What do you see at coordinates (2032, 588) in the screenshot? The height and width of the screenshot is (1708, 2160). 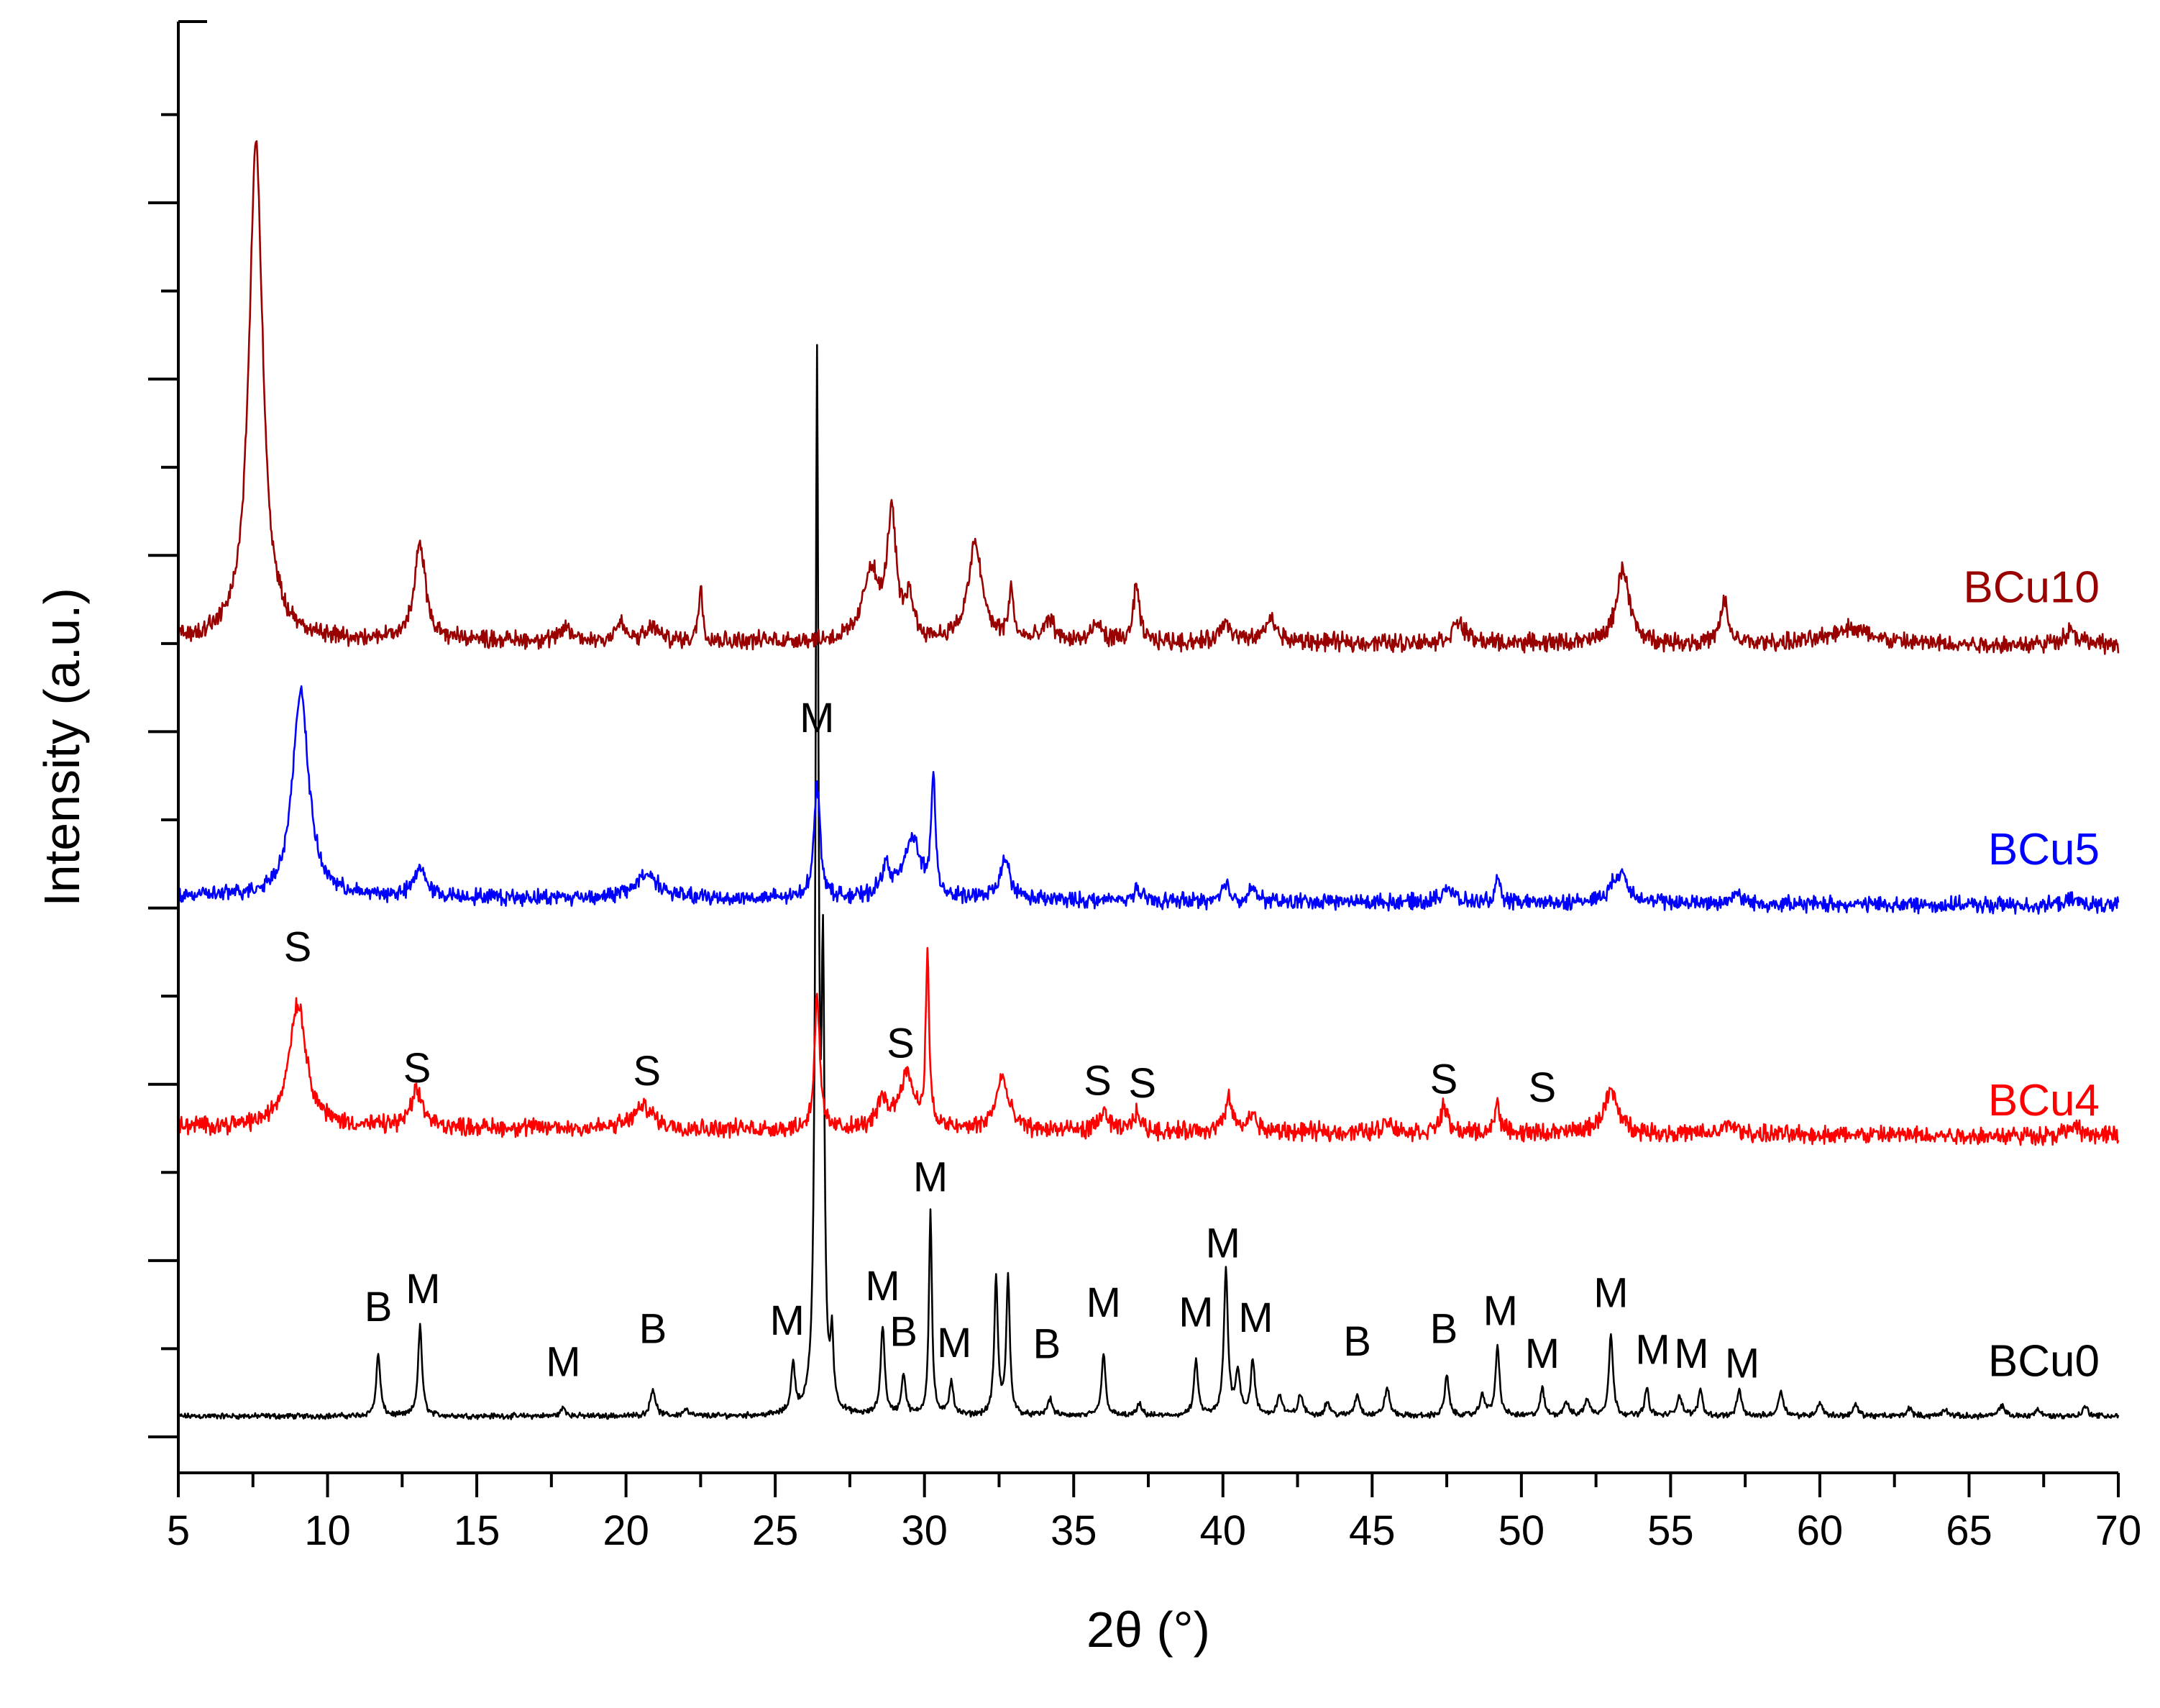 I see `series-label: BCu10` at bounding box center [2032, 588].